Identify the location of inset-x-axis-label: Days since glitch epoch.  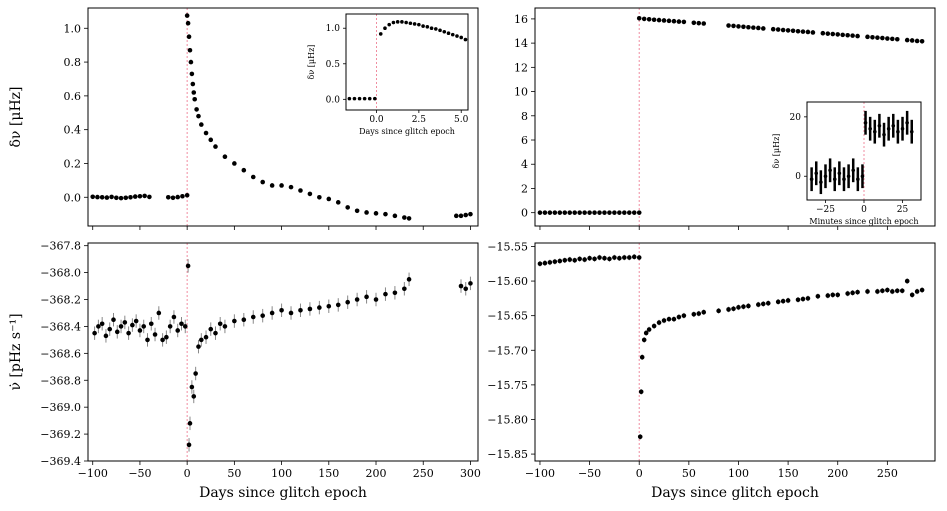
(407, 131).